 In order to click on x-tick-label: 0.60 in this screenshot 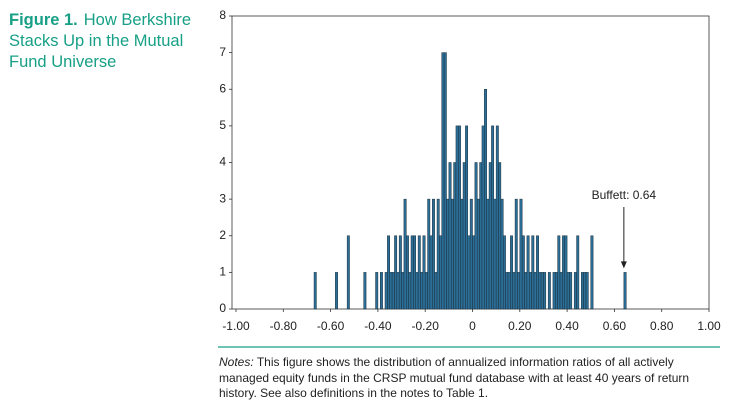, I will do `click(615, 326)`.